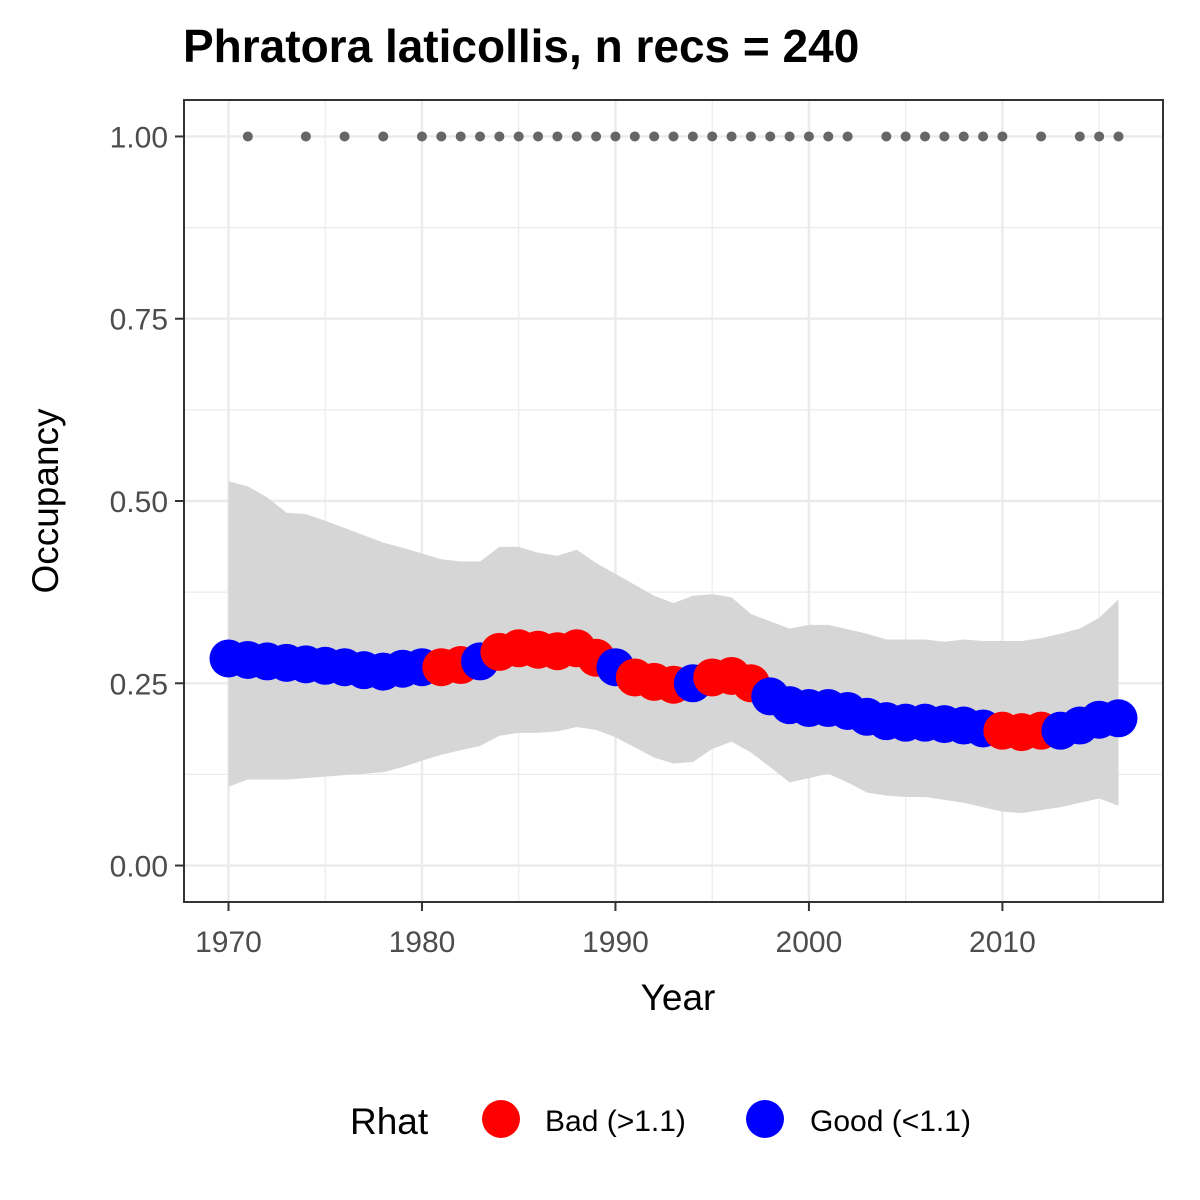 The width and height of the screenshot is (1200, 1200). Describe the element at coordinates (305, 136) in the screenshot. I see `record-point-1974` at that location.